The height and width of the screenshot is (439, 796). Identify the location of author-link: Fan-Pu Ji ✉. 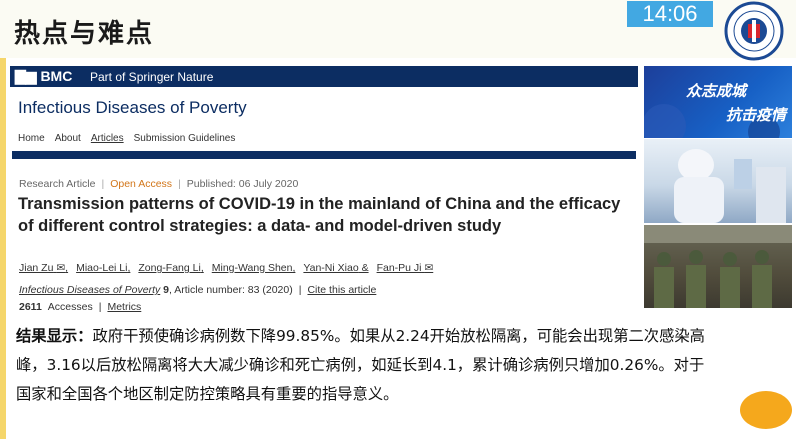
(405, 268).